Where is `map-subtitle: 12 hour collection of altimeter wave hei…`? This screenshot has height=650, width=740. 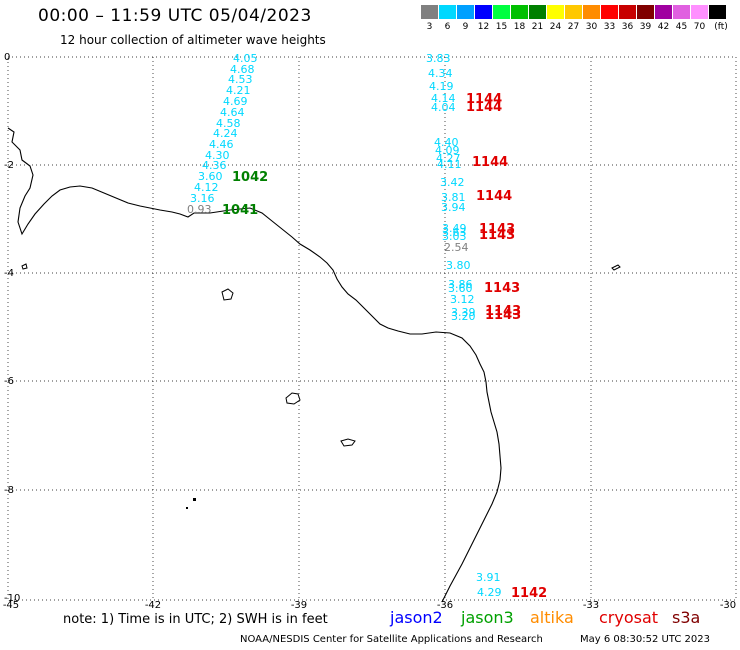 map-subtitle: 12 hour collection of altimeter wave hei… is located at coordinates (193, 40).